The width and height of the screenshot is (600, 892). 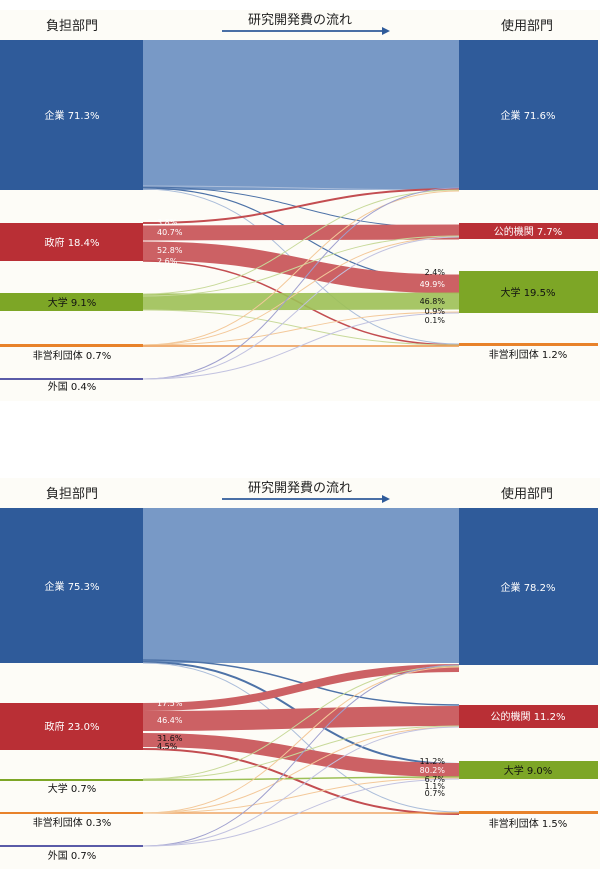 I want to click on target-label-public: 公的機関 7.7%, so click(x=528, y=231).